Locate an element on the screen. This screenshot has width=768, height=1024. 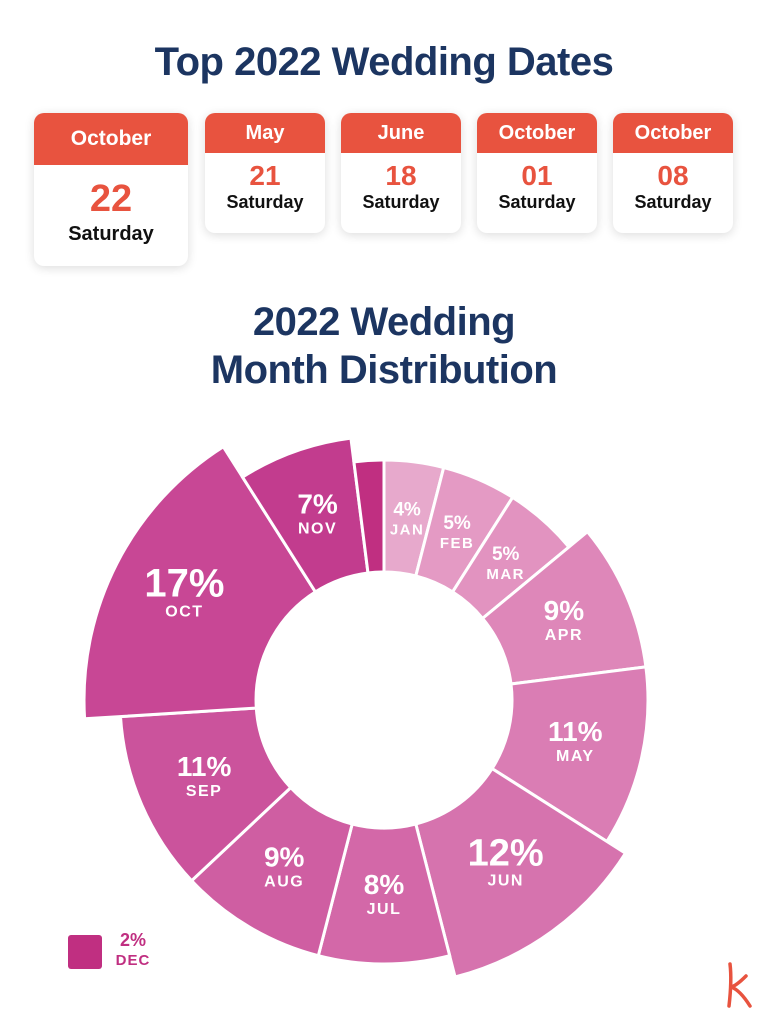
slice-label-month: JAN is located at coordinates (407, 530).